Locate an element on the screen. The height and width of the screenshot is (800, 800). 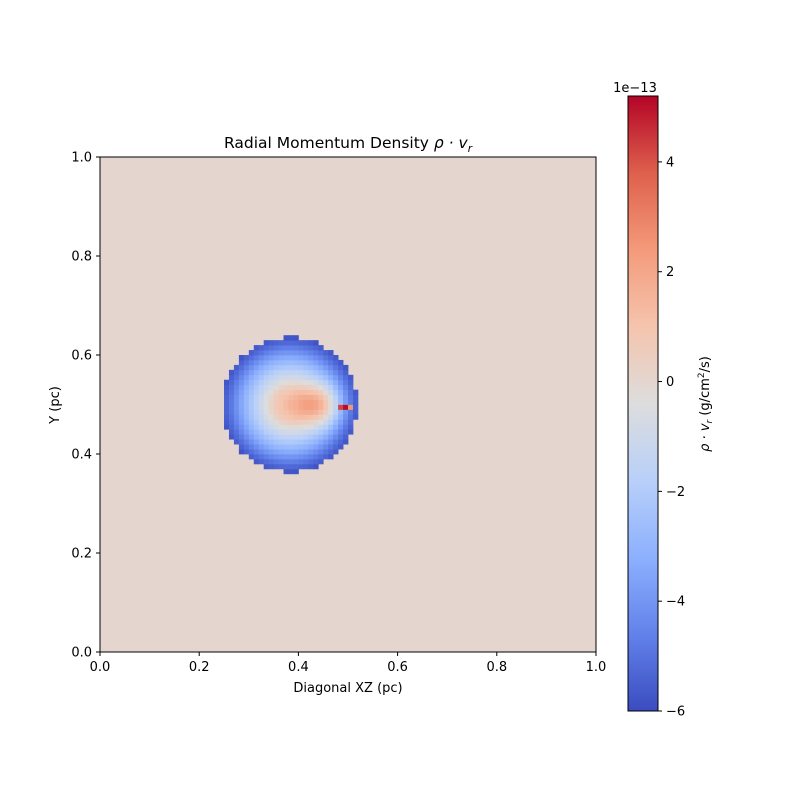
colorbar-tick-label: −4 is located at coordinates (675, 602).